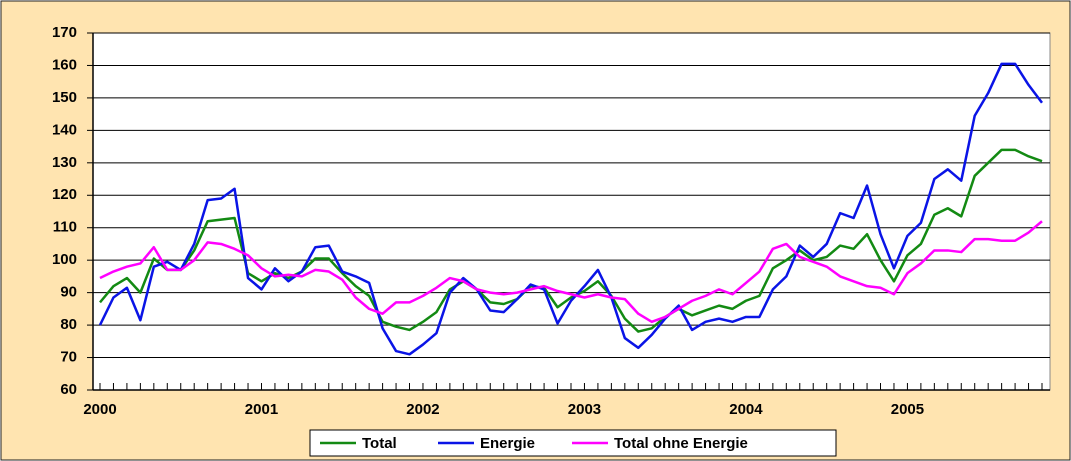 The width and height of the screenshot is (1071, 461). I want to click on y-tick-label: 60, so click(68, 389).